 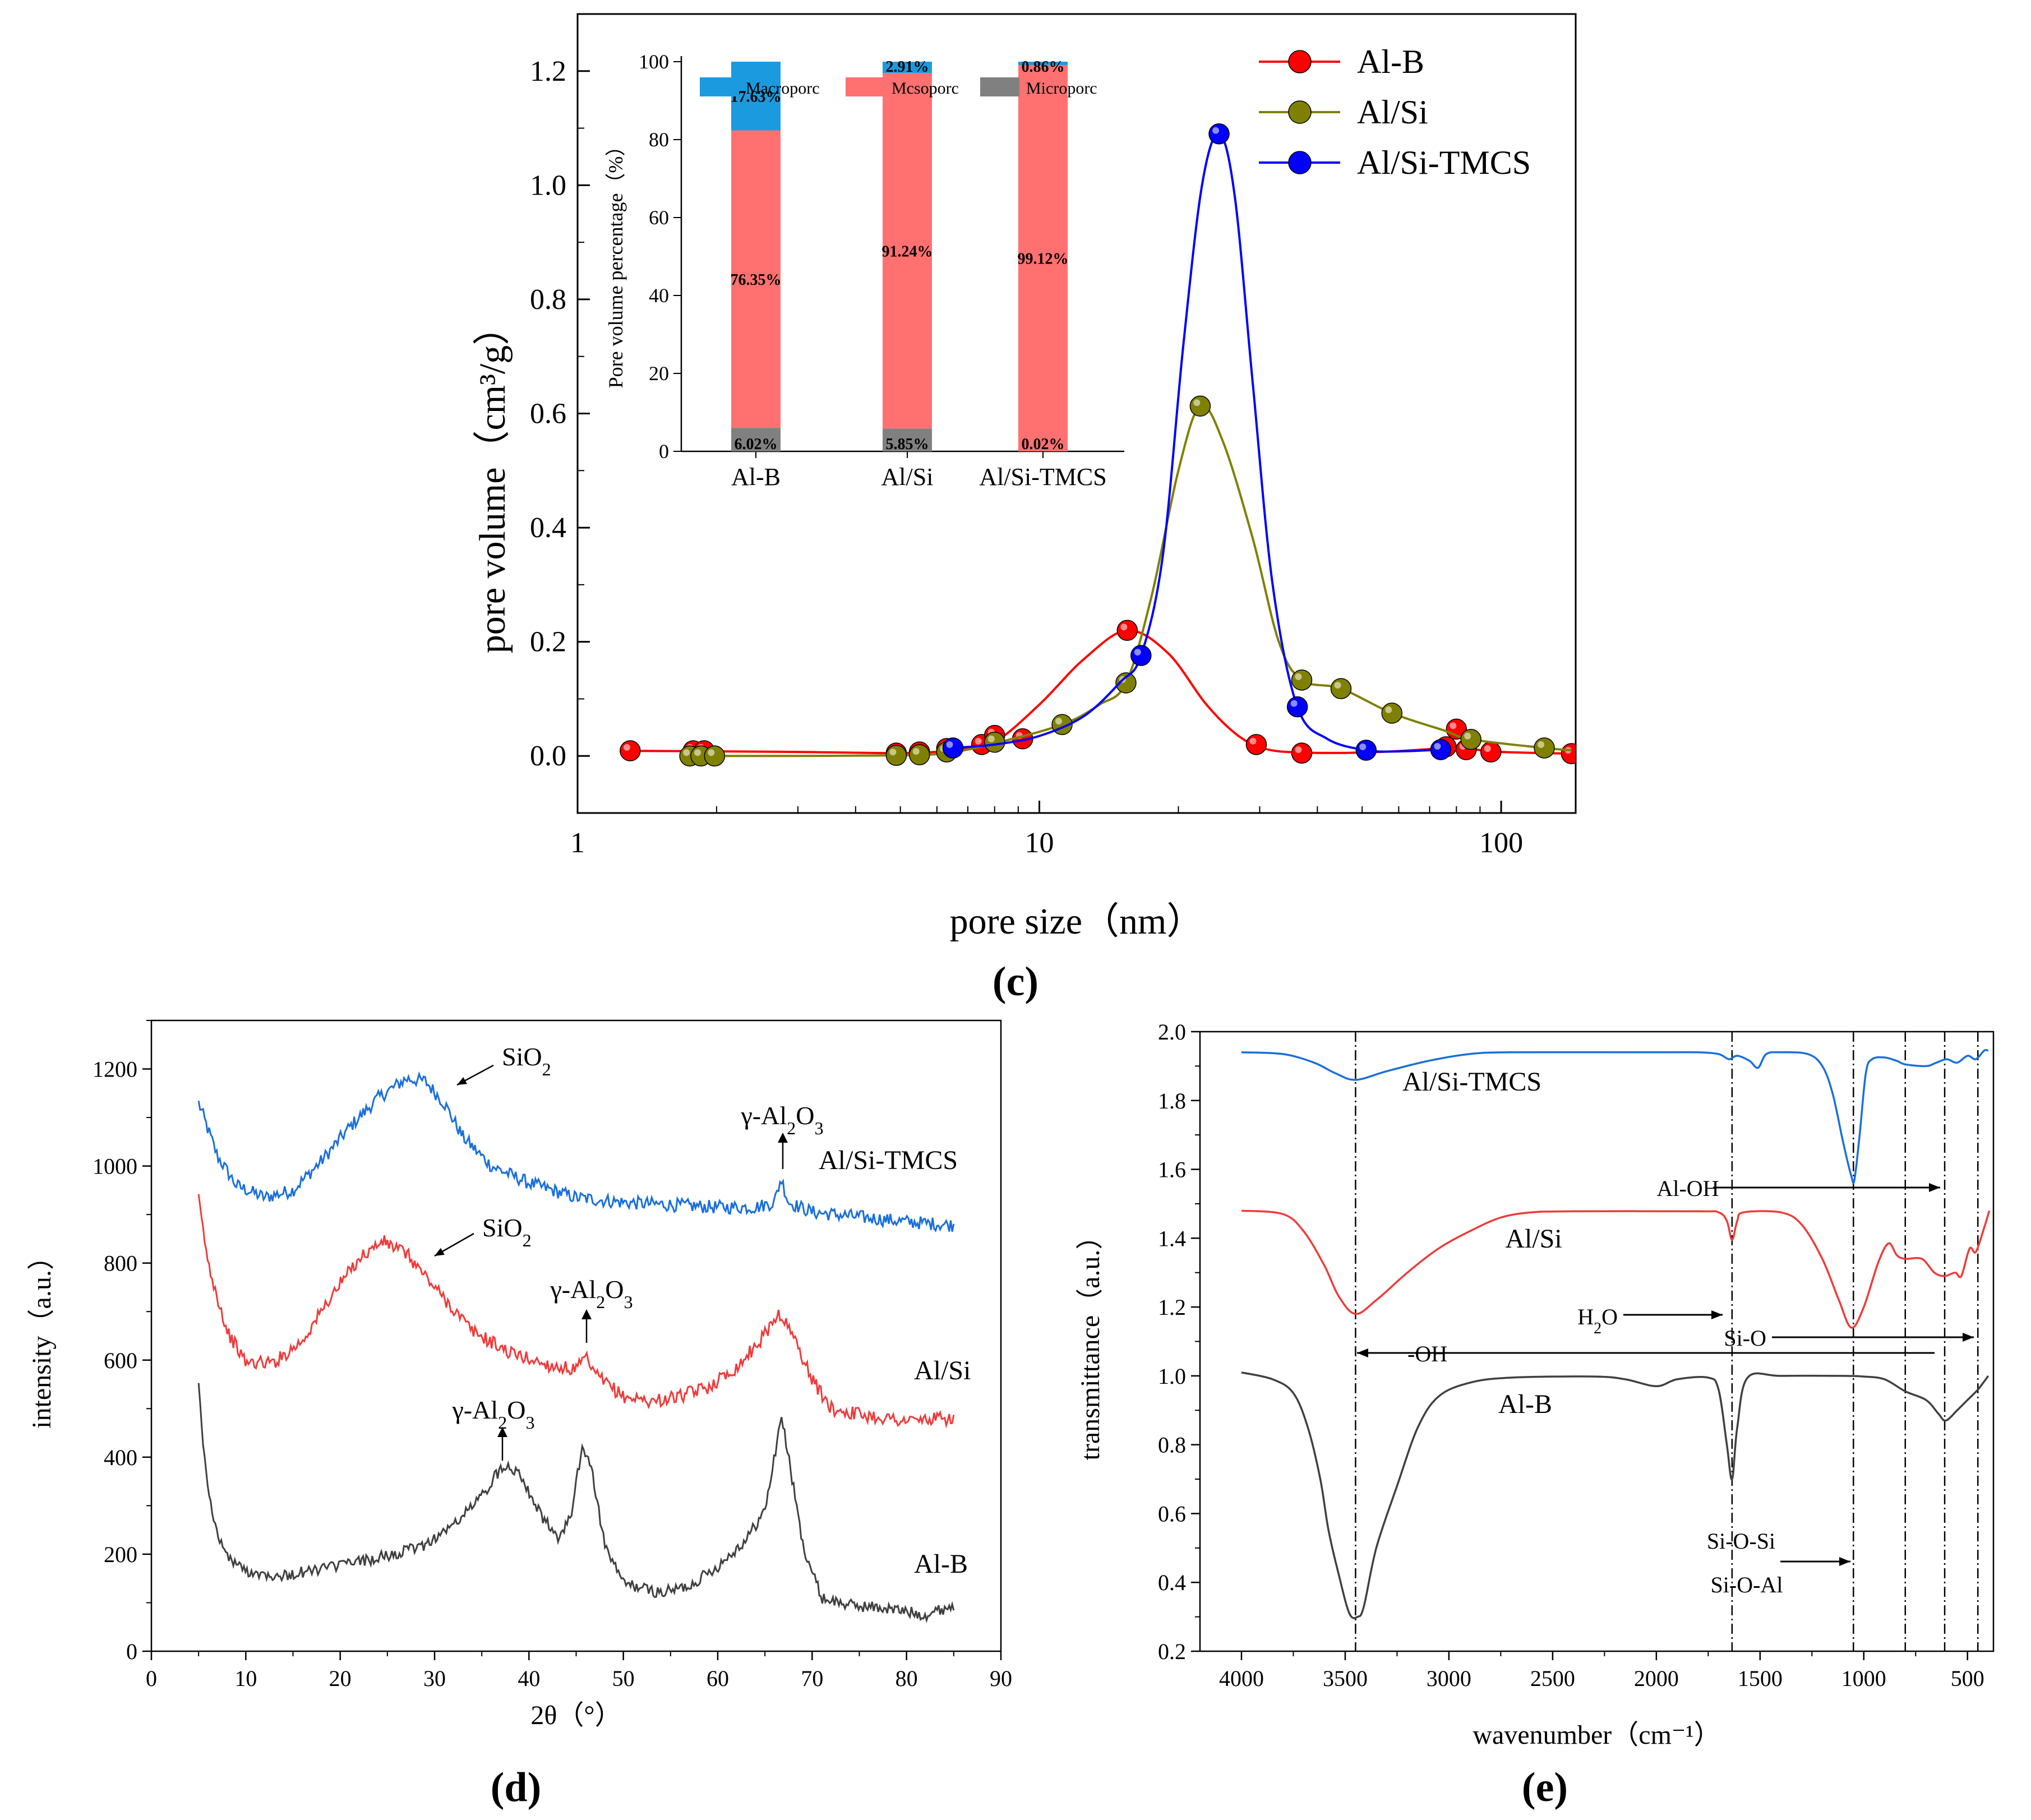 I want to click on series-al-si, so click(x=1616, y=1269).